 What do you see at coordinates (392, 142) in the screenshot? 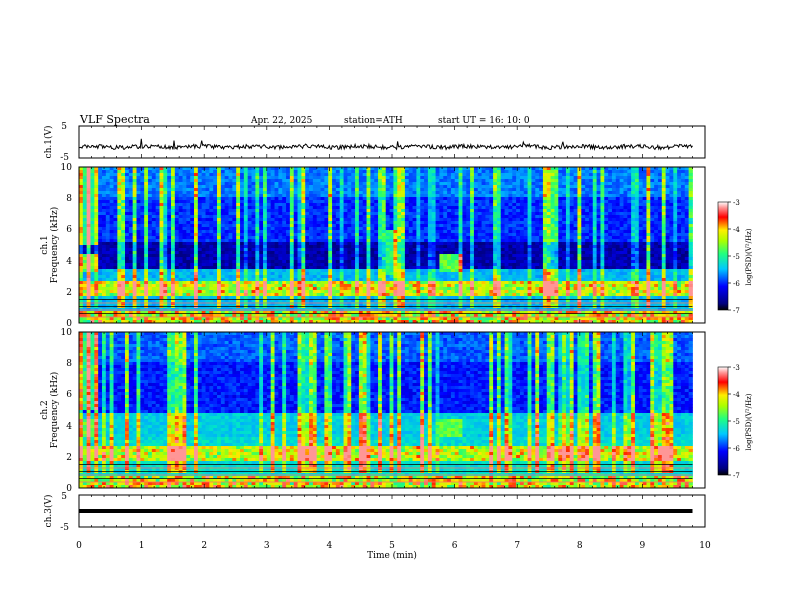
I see `ch1-waveform-frame` at bounding box center [392, 142].